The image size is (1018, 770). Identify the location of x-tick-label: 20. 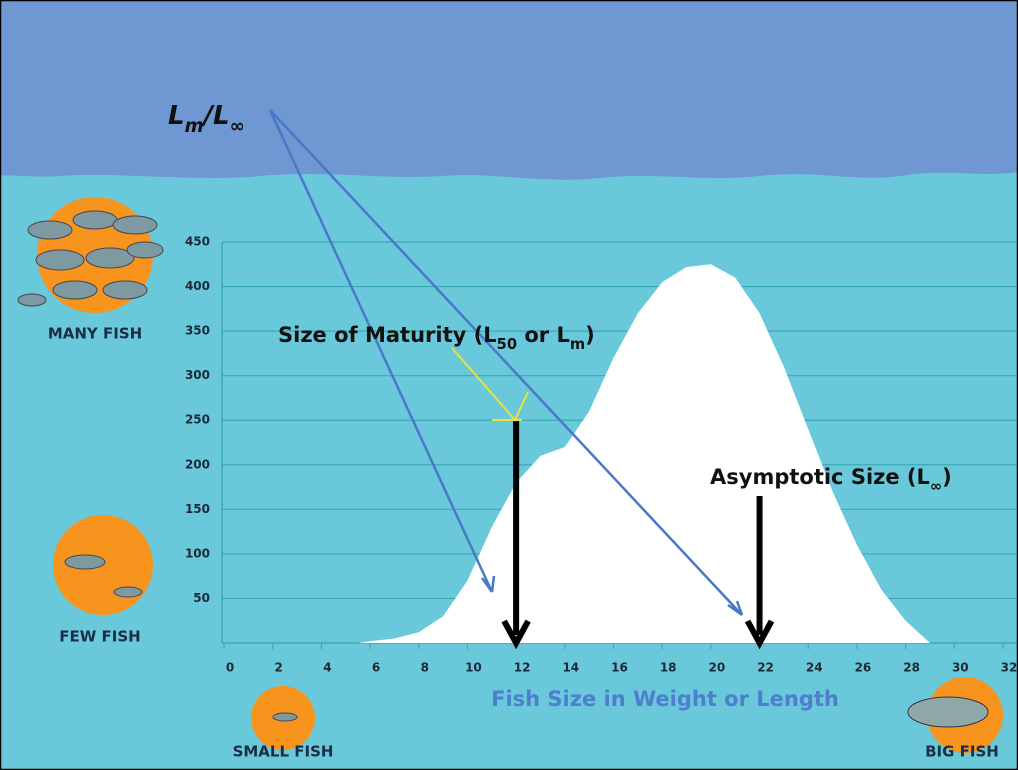
(717, 668).